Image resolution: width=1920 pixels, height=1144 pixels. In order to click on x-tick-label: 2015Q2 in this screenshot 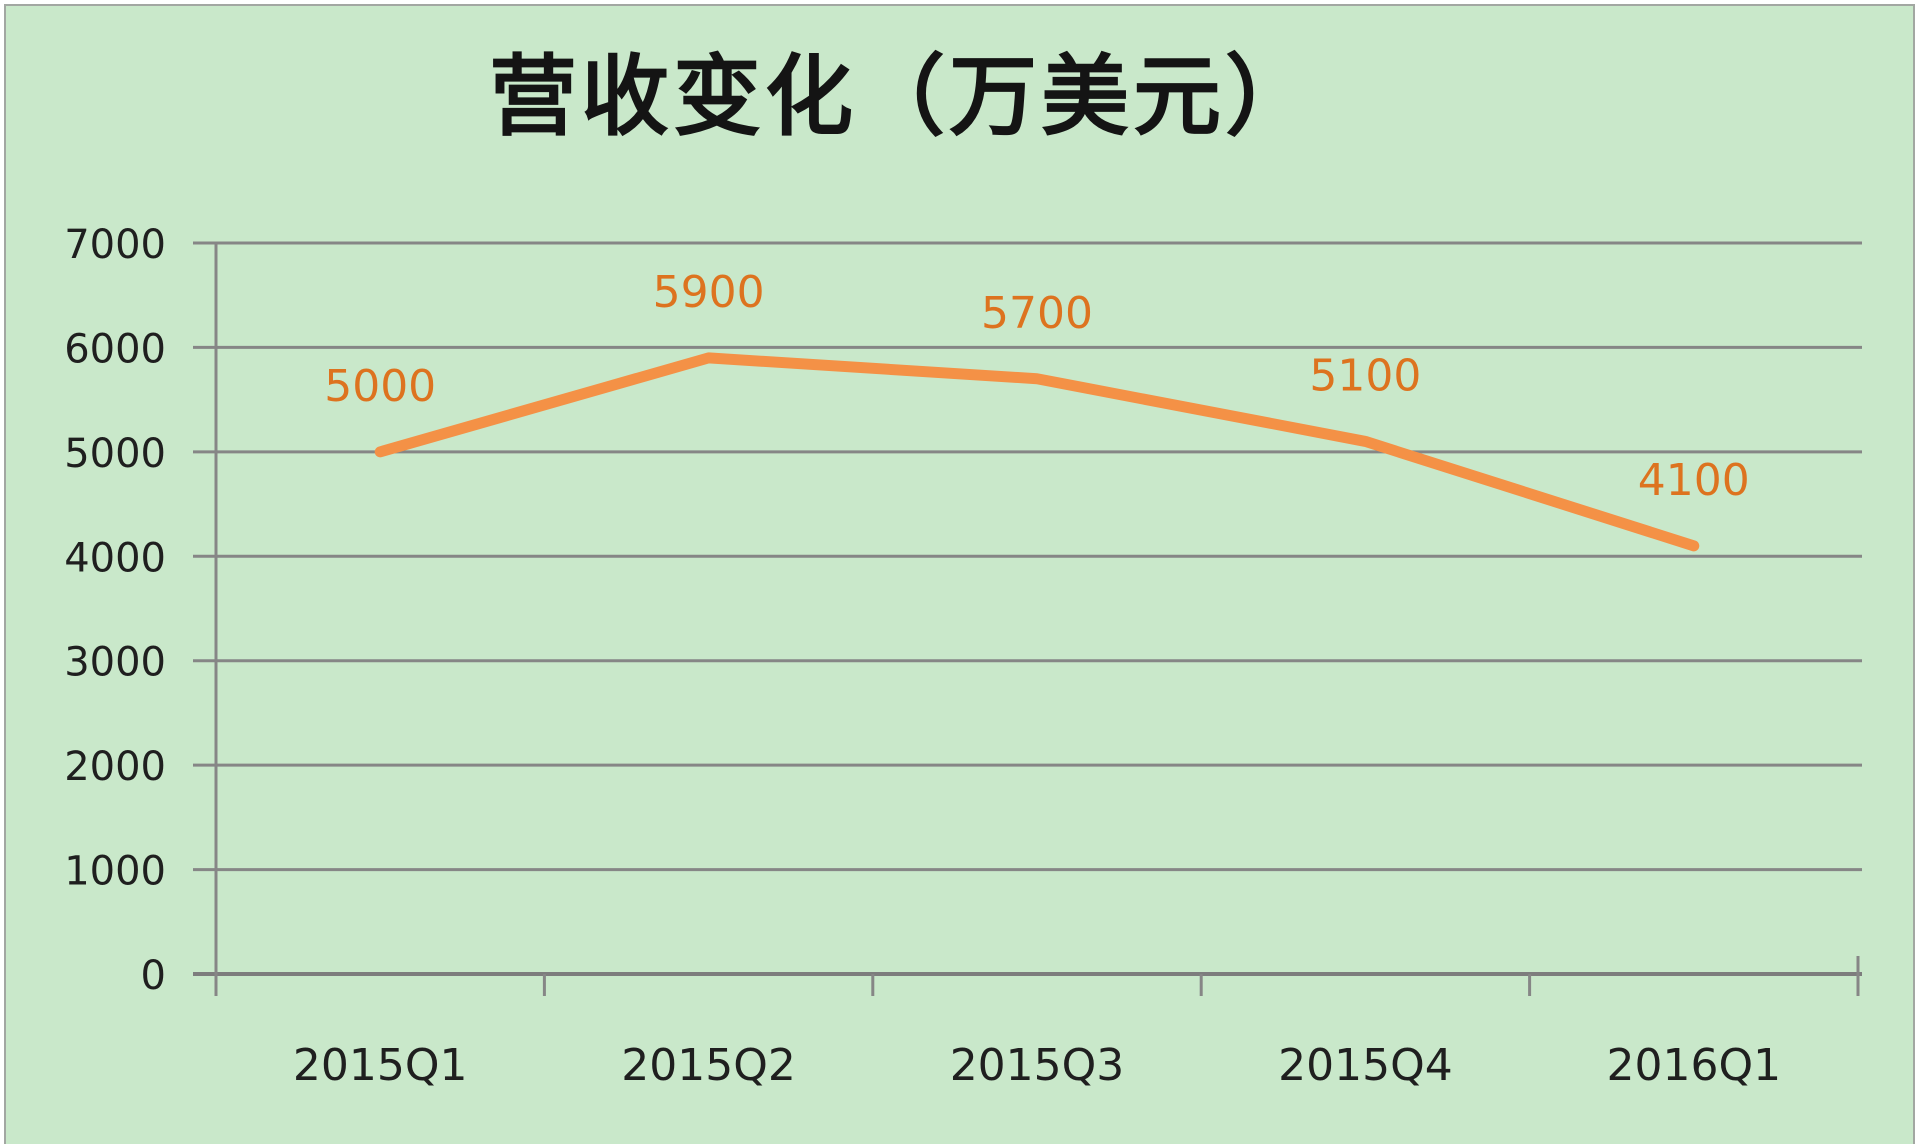, I will do `click(708, 1065)`.